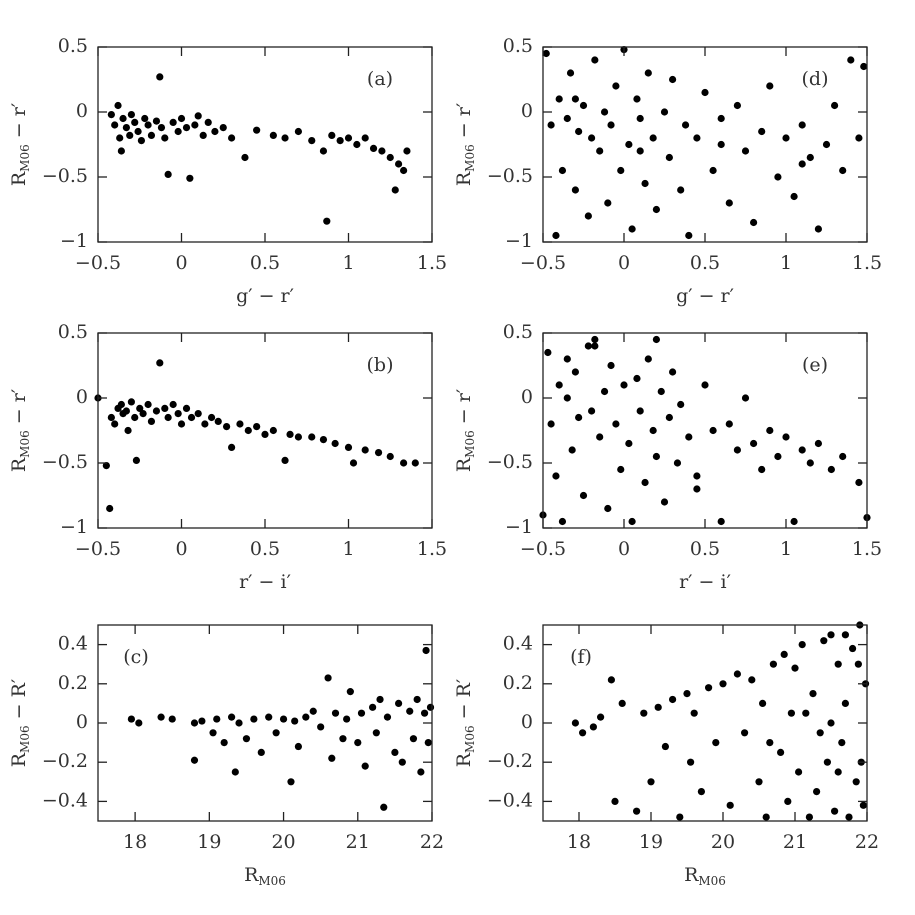  What do you see at coordinates (19, 702) in the screenshot?
I see `y-axis-label-part: − R′` at bounding box center [19, 702].